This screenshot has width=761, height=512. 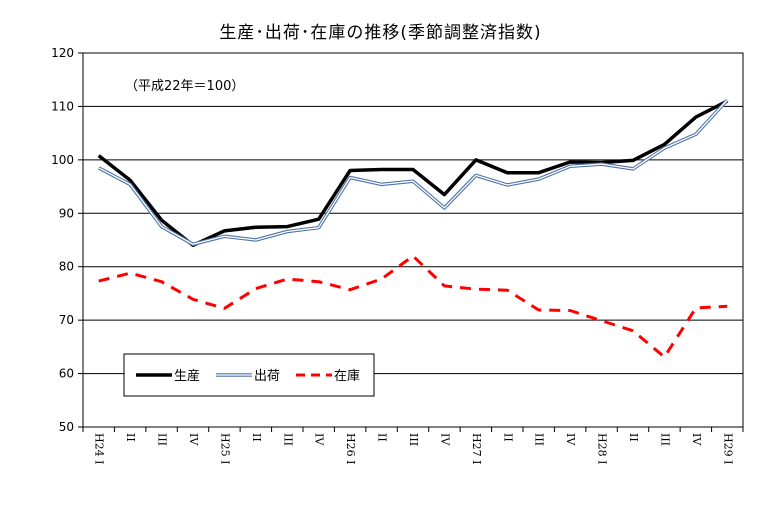 What do you see at coordinates (66, 374) in the screenshot?
I see `y-tick-label: 60` at bounding box center [66, 374].